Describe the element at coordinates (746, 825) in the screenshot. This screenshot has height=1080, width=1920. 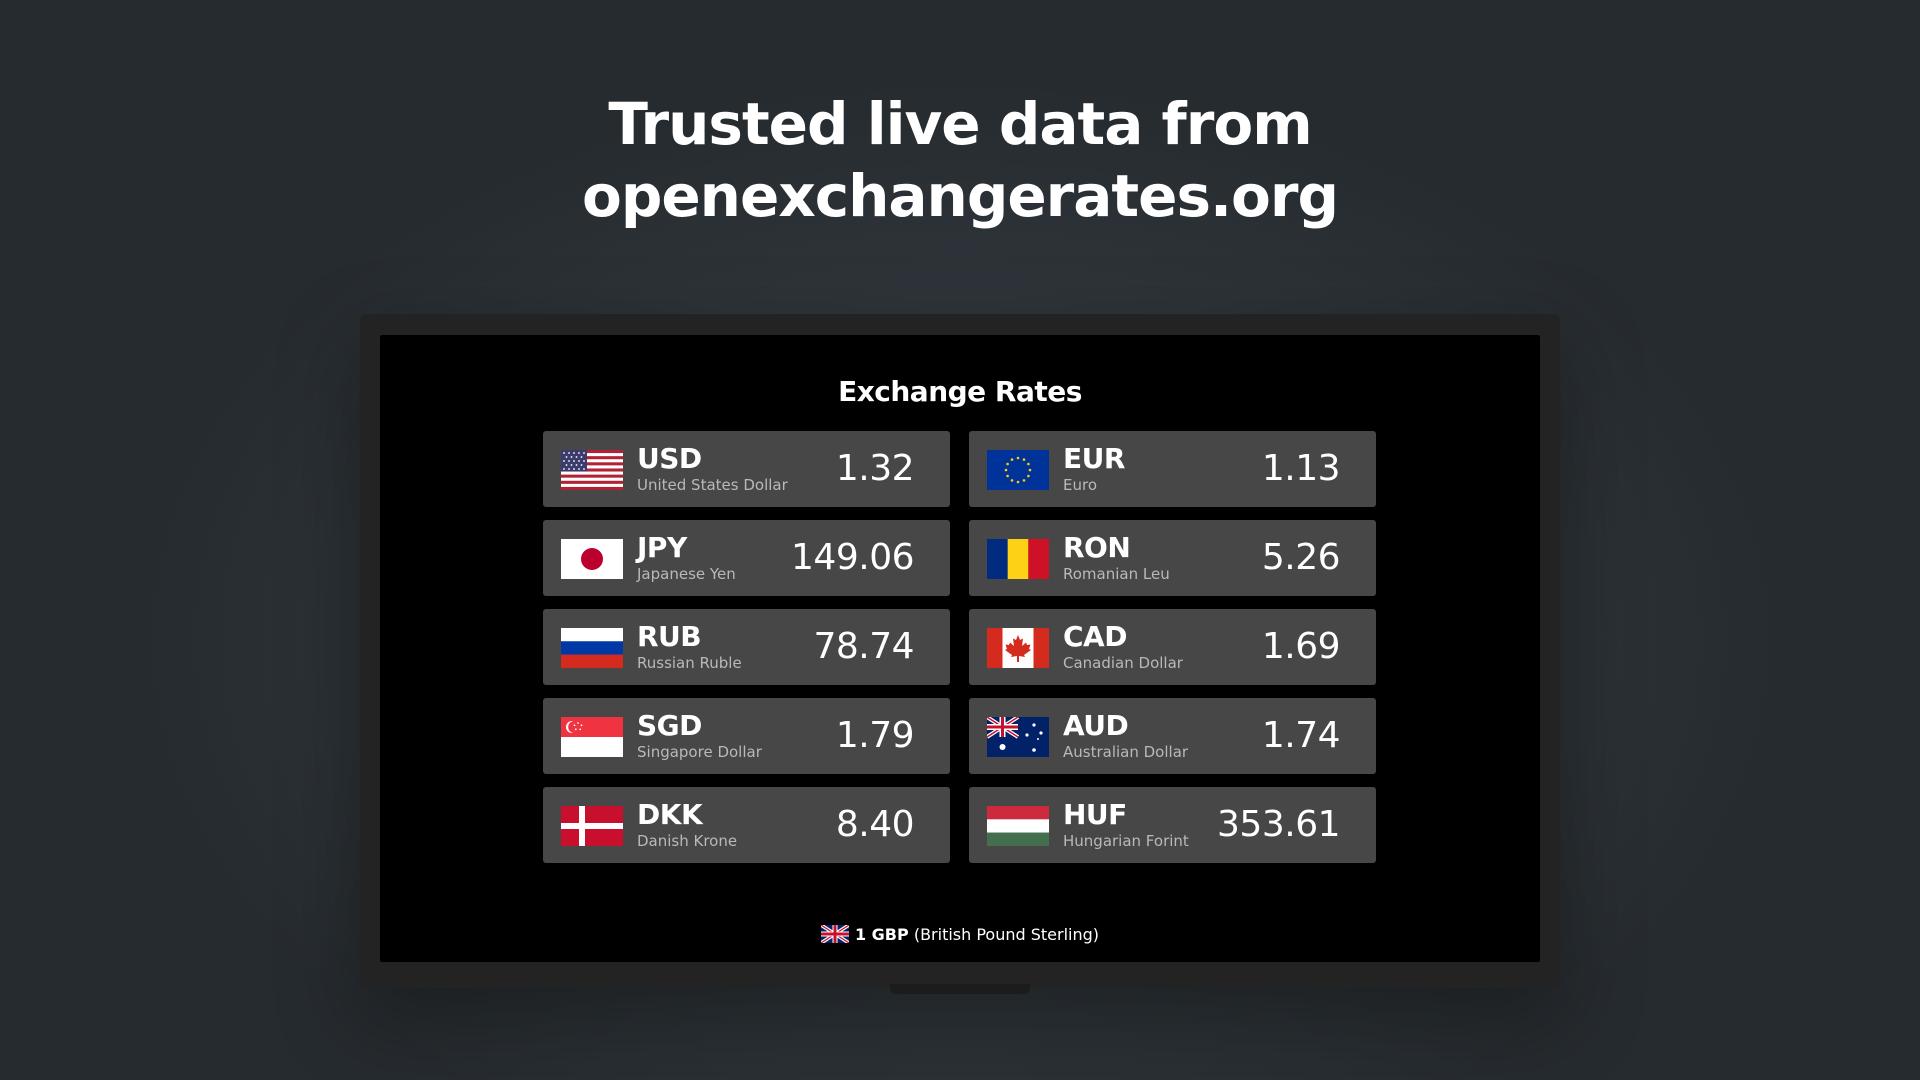
I see `rate-card-dkk: DKK Danish Krone 8.40` at that location.